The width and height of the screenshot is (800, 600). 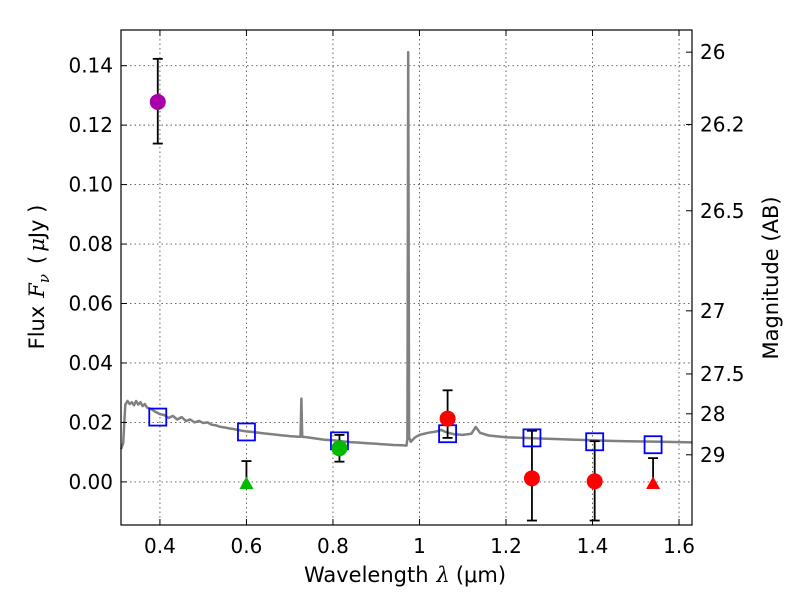 What do you see at coordinates (333, 546) in the screenshot?
I see `x-tick-label: 0.8` at bounding box center [333, 546].